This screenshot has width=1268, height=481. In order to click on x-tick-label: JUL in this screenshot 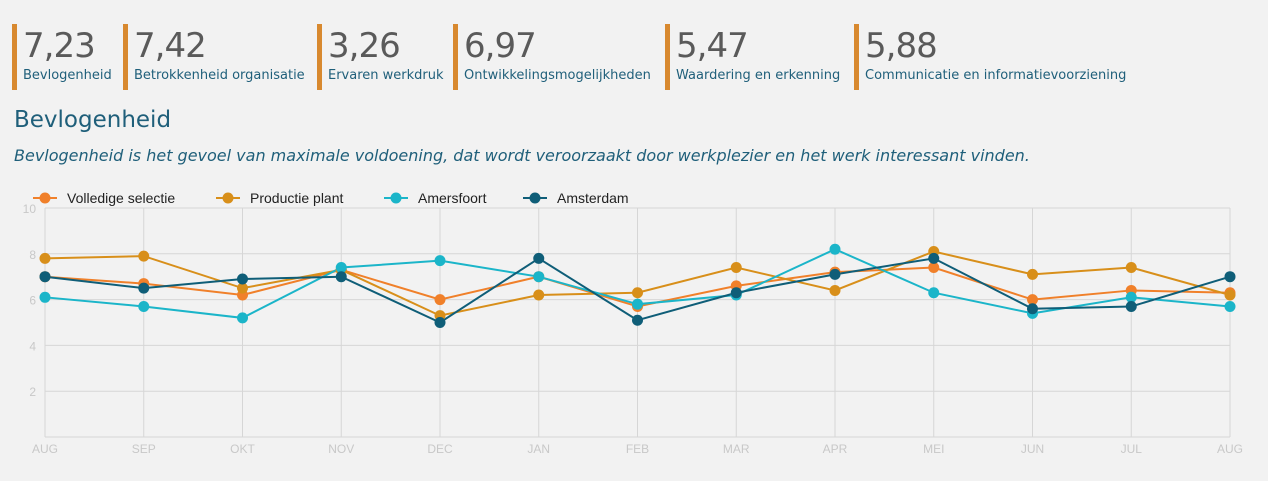, I will do `click(1132, 449)`.